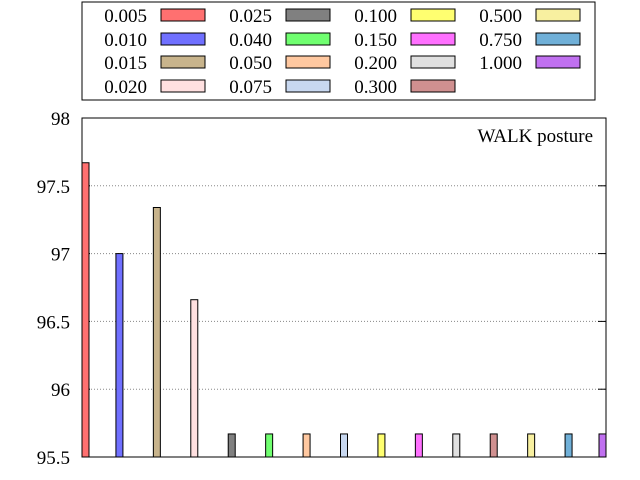 The height and width of the screenshot is (480, 640). I want to click on bar-0.200, so click(456, 445).